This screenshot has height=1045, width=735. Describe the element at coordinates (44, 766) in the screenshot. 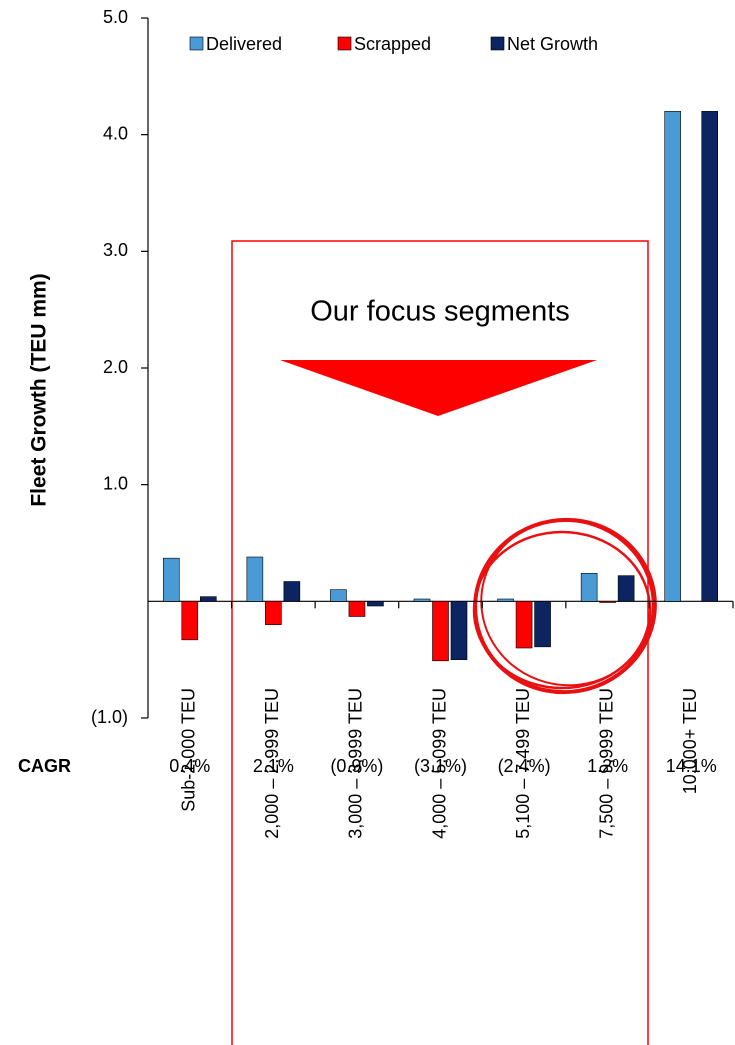

I see `cagr-label: CAGR` at that location.